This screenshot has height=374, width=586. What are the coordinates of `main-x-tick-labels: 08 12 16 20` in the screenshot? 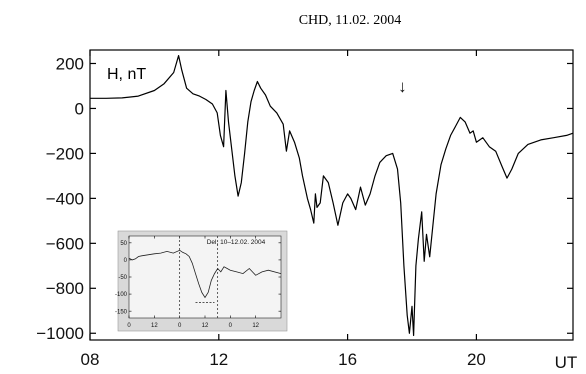 It's located at (283, 359).